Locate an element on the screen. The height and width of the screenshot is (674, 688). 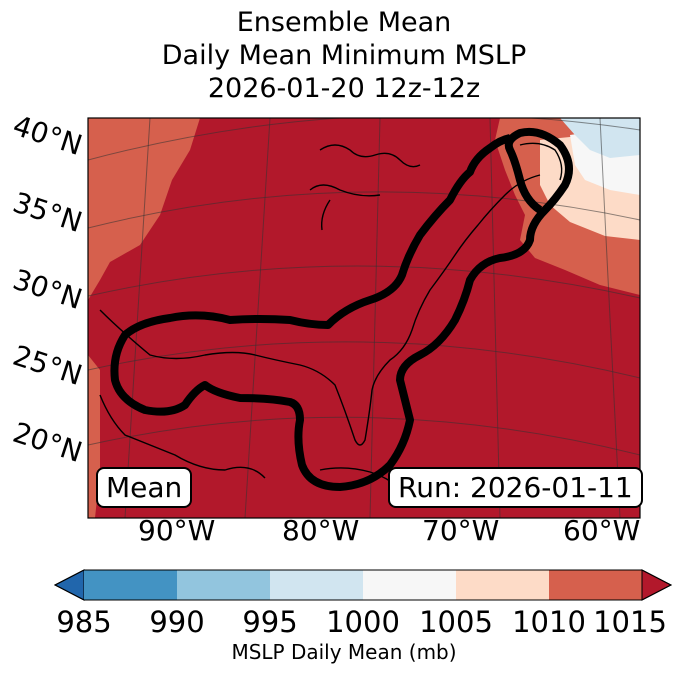
title-line-3: 2026-01-20 12z-12z is located at coordinates (344, 88).